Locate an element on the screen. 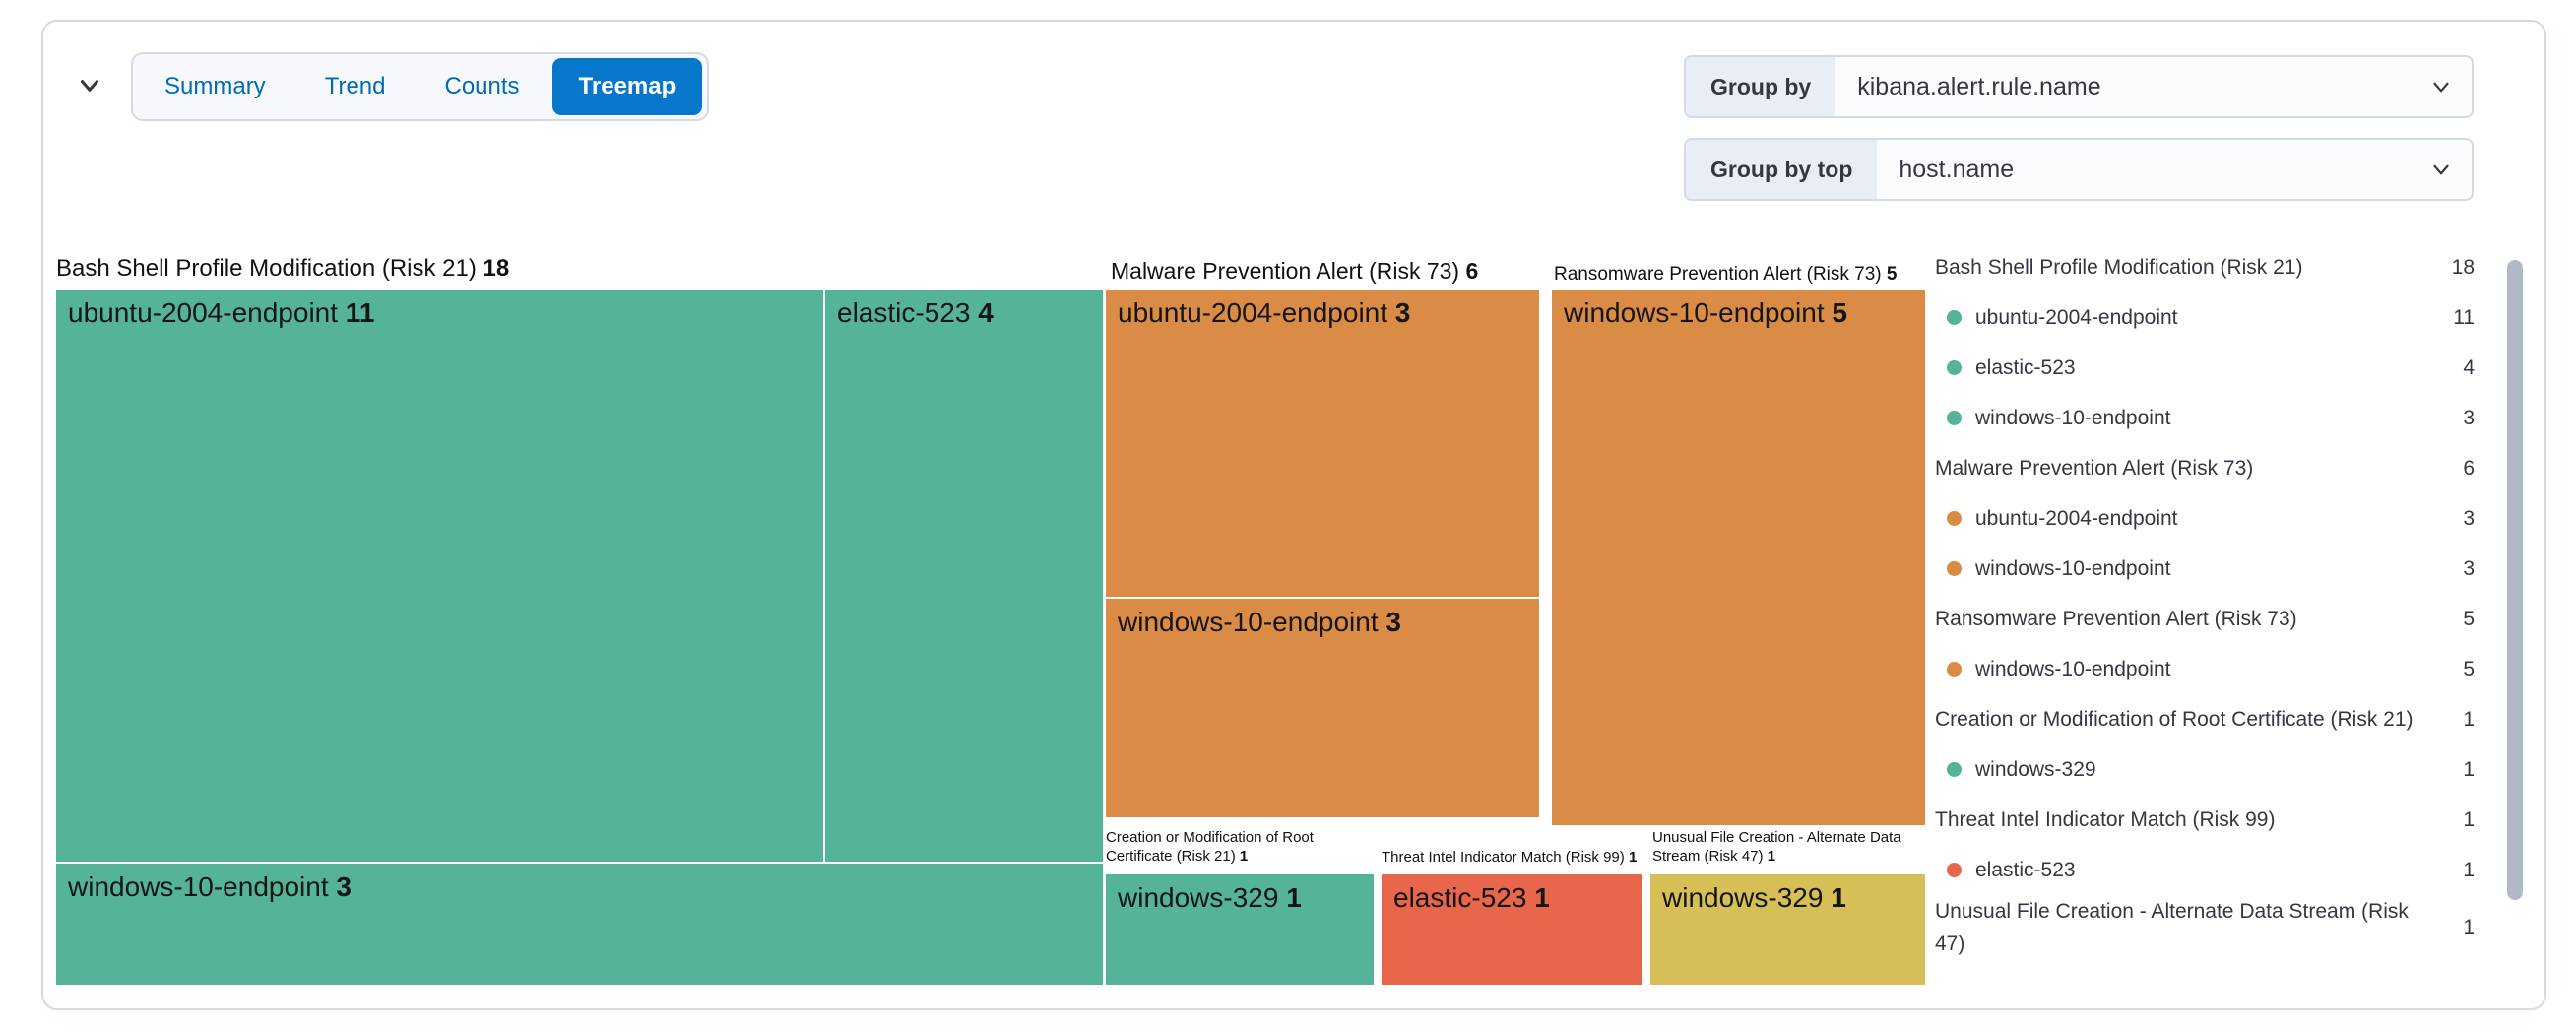  legend-item-label: Threat Intel Indicator Match (Risk 99) is located at coordinates (2105, 819).